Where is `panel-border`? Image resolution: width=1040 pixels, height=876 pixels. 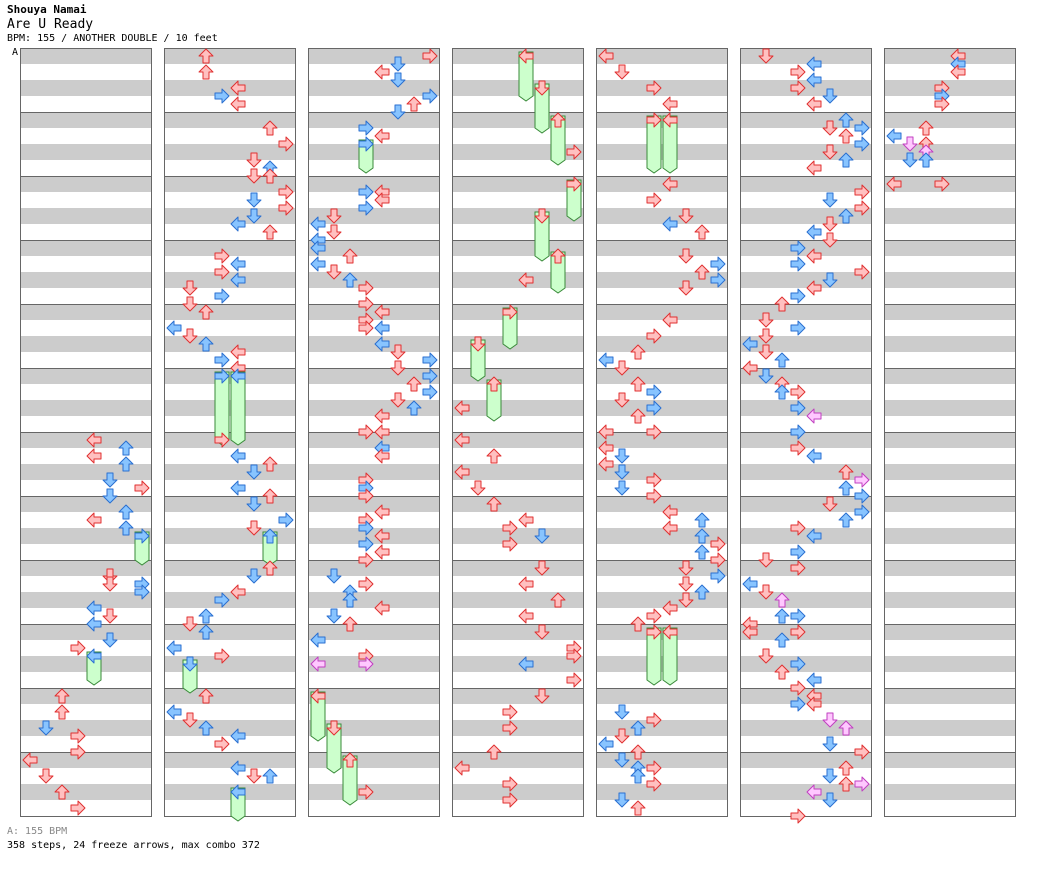 panel-border is located at coordinates (374, 432).